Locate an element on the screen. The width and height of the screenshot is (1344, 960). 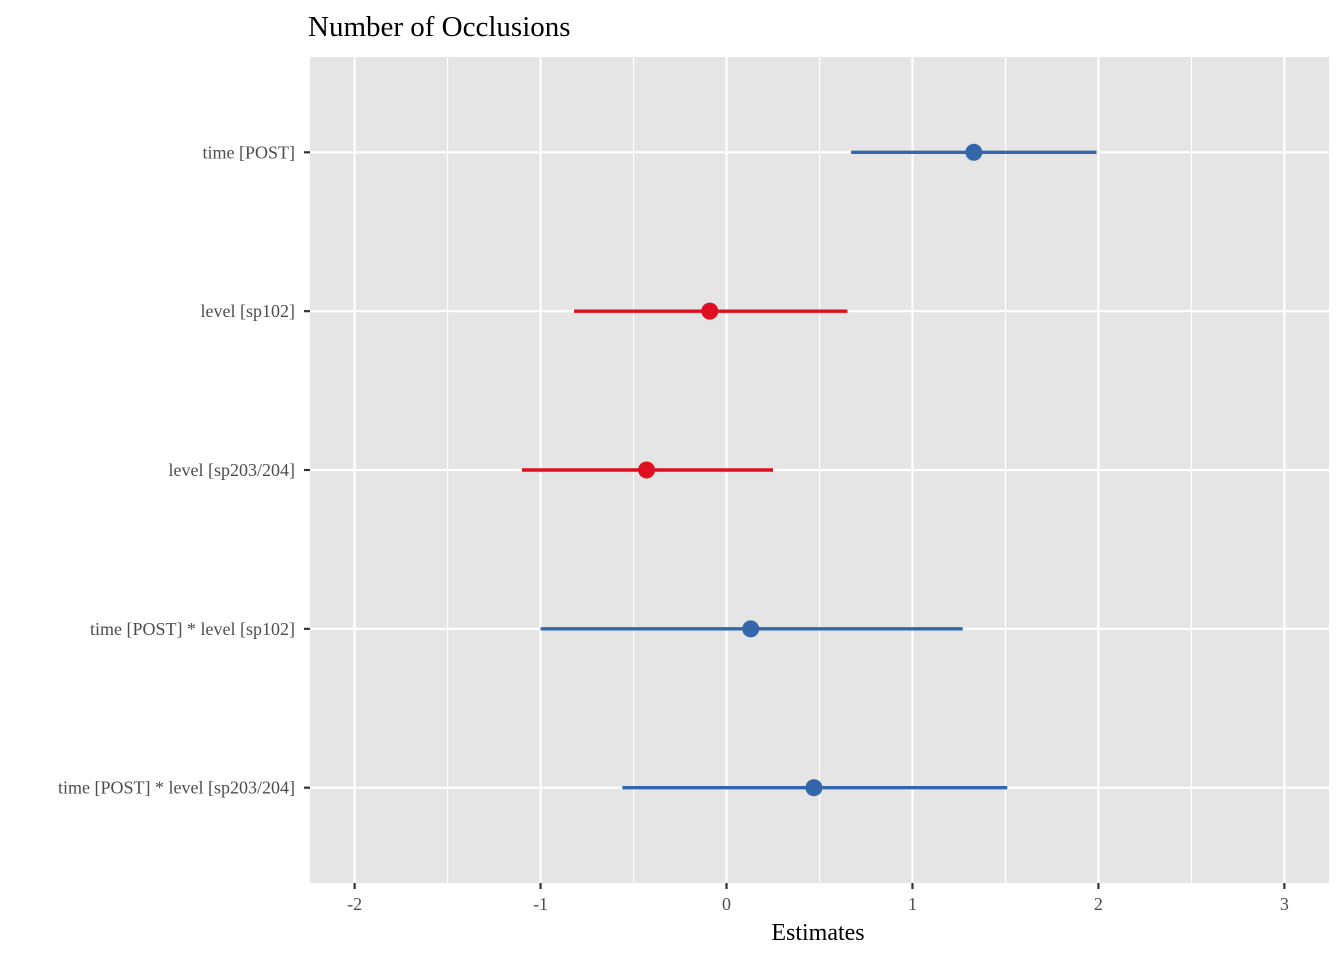
x-axis-label: Estimates is located at coordinates (817, 933).